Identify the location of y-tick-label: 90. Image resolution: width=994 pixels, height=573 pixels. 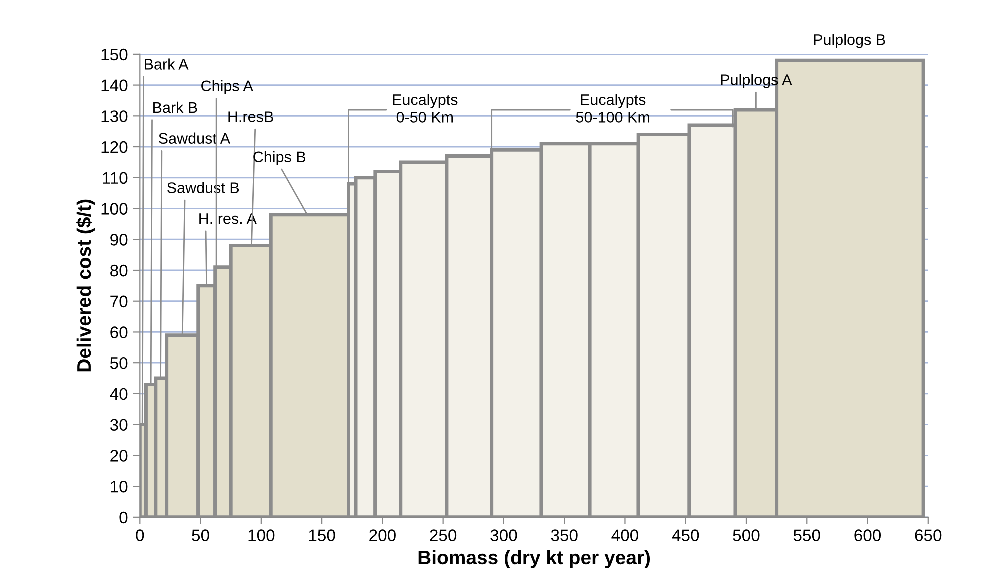
(119, 240).